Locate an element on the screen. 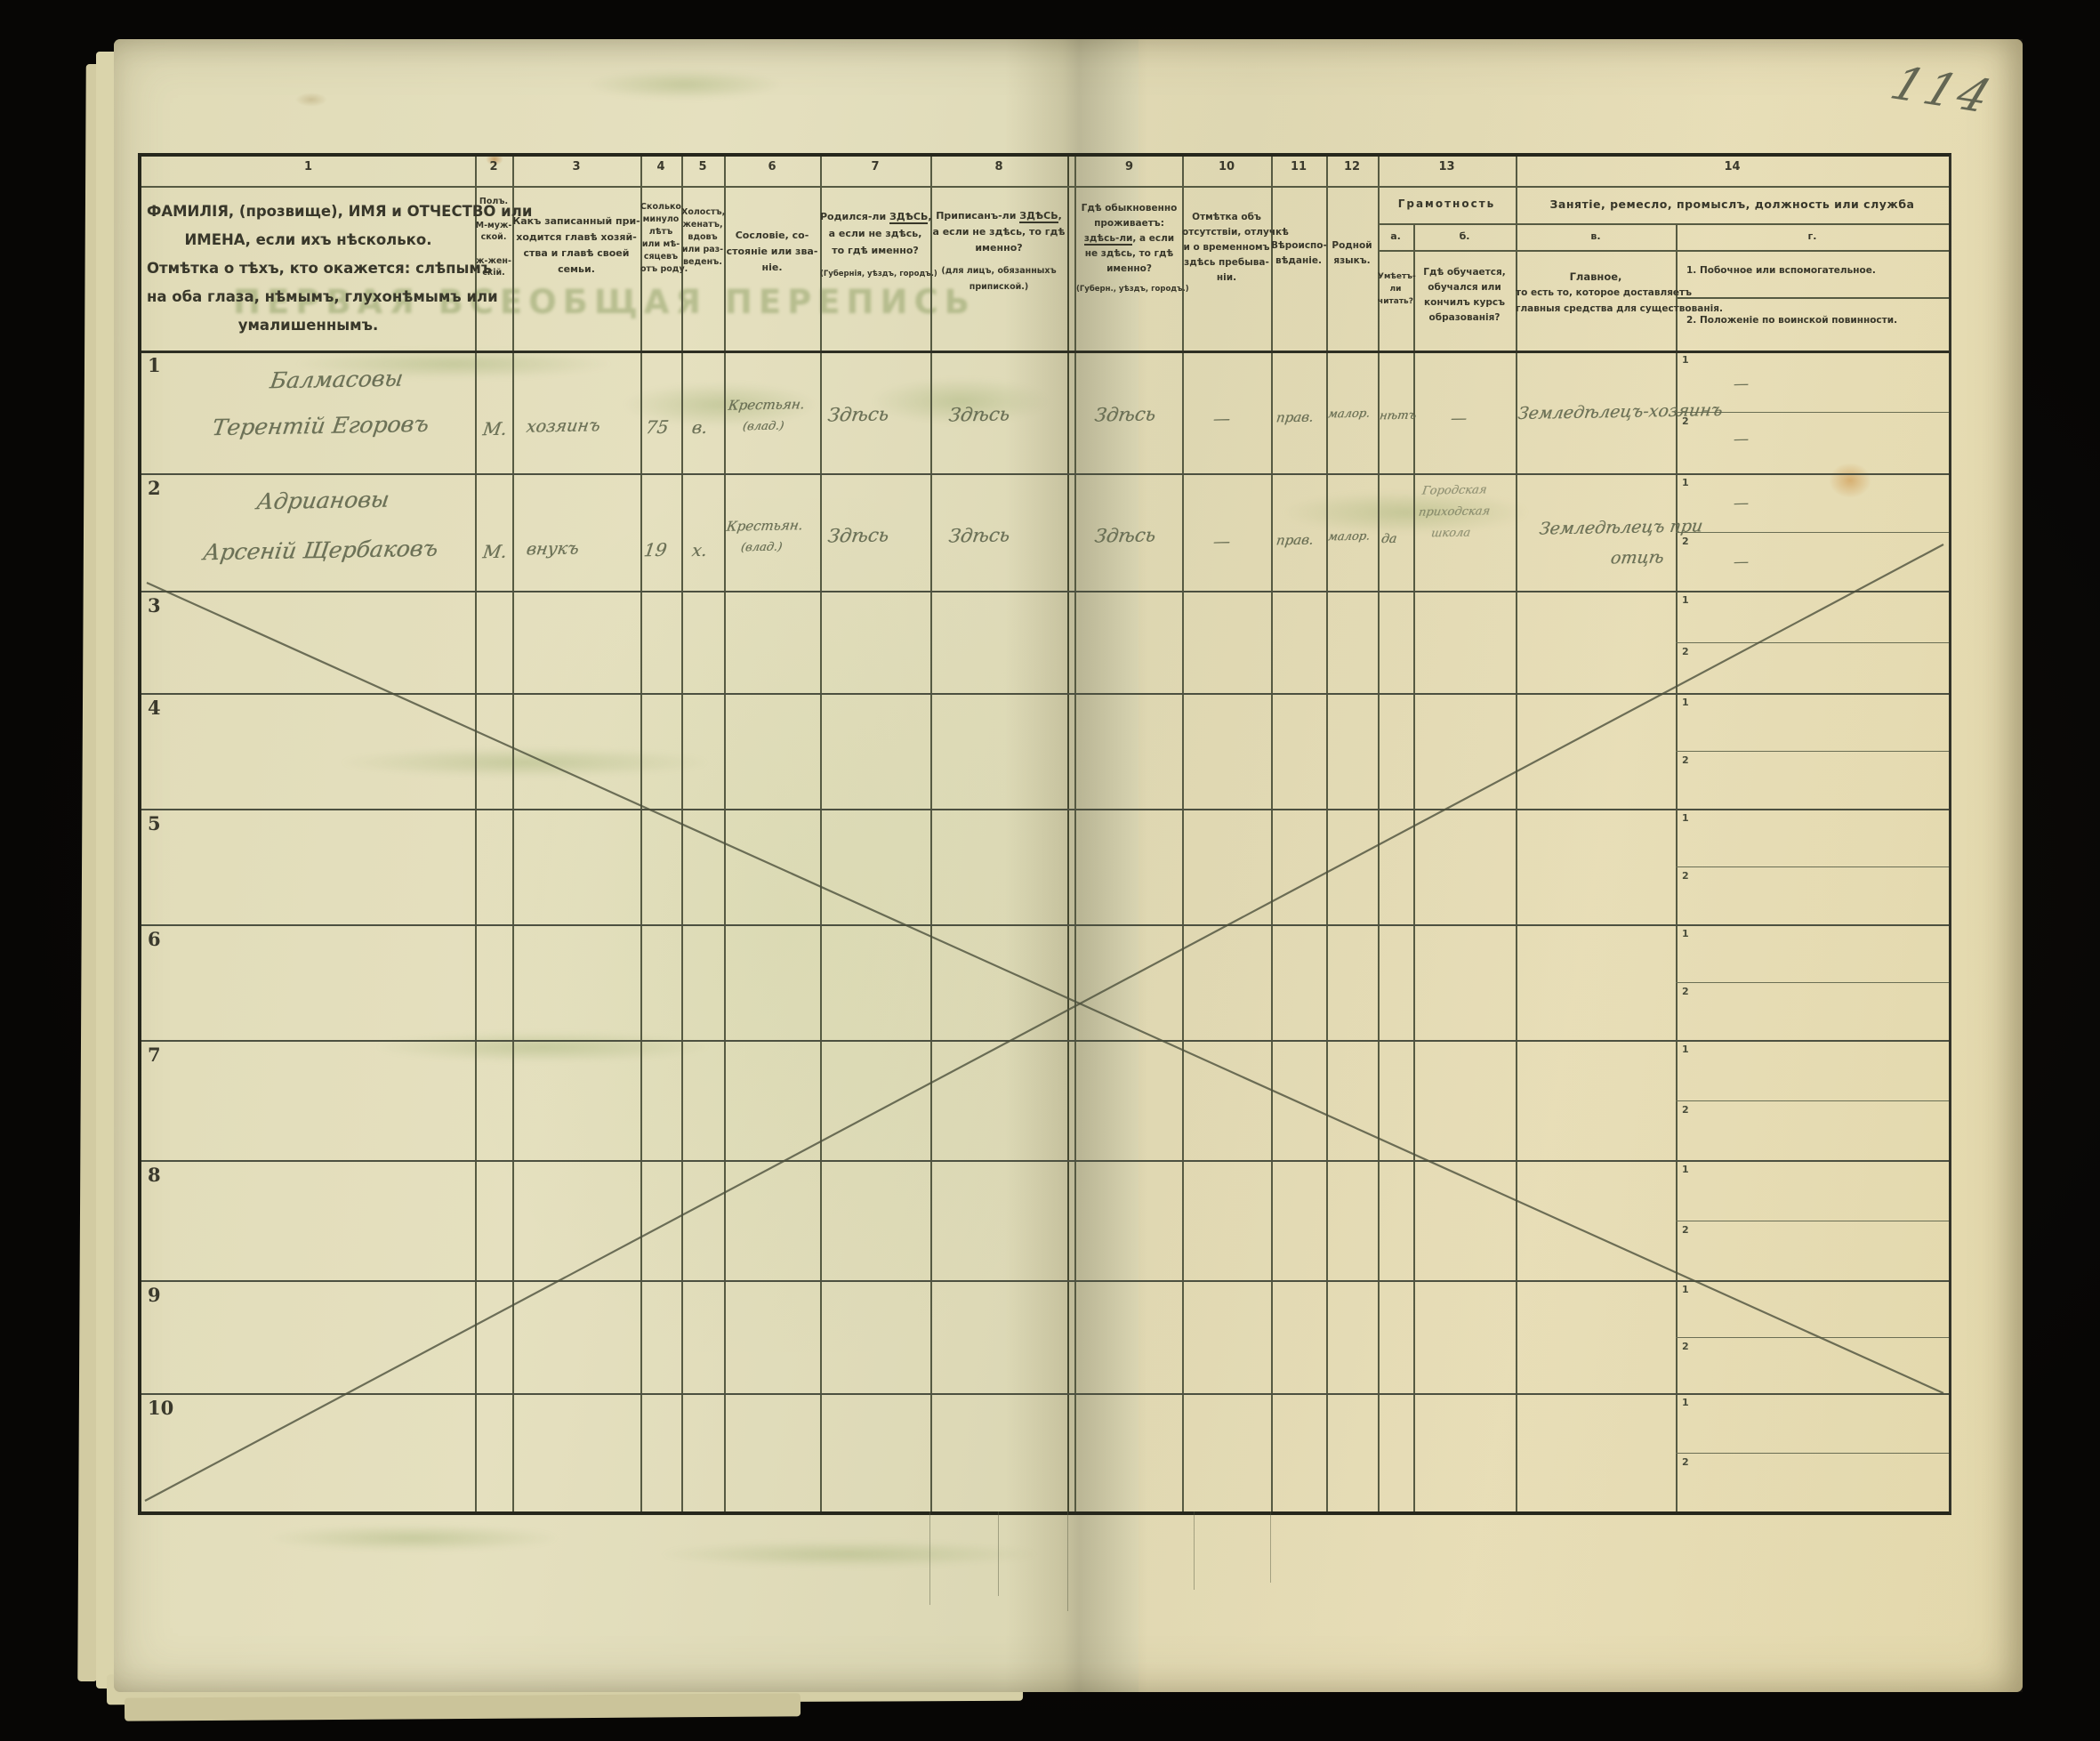 Image resolution: width=2100 pixels, height=1741 pixels. entry2-education-line2: приходская is located at coordinates (1454, 512).